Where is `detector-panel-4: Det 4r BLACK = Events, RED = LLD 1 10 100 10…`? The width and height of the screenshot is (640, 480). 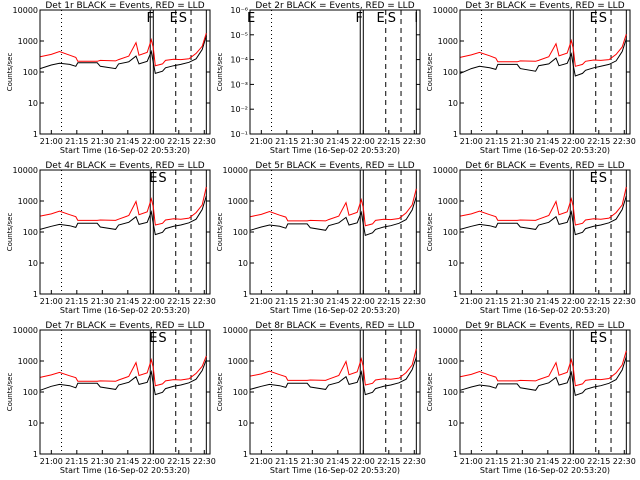
detector-panel-4: Det 4r BLACK = Events, RED = LLD 1 10 100 10… is located at coordinates (111, 238).